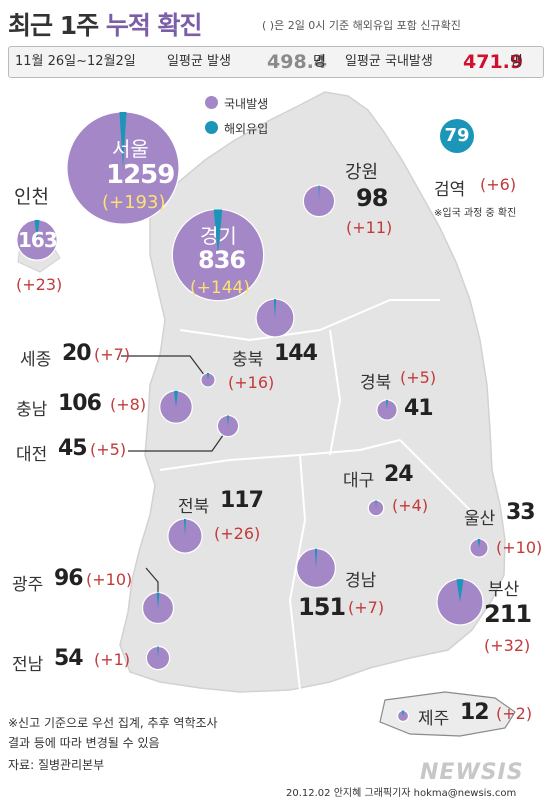 This screenshot has height=801, width=555. Describe the element at coordinates (185, 527) in the screenshot. I see `imported-wedge-jeonbuk` at that location.